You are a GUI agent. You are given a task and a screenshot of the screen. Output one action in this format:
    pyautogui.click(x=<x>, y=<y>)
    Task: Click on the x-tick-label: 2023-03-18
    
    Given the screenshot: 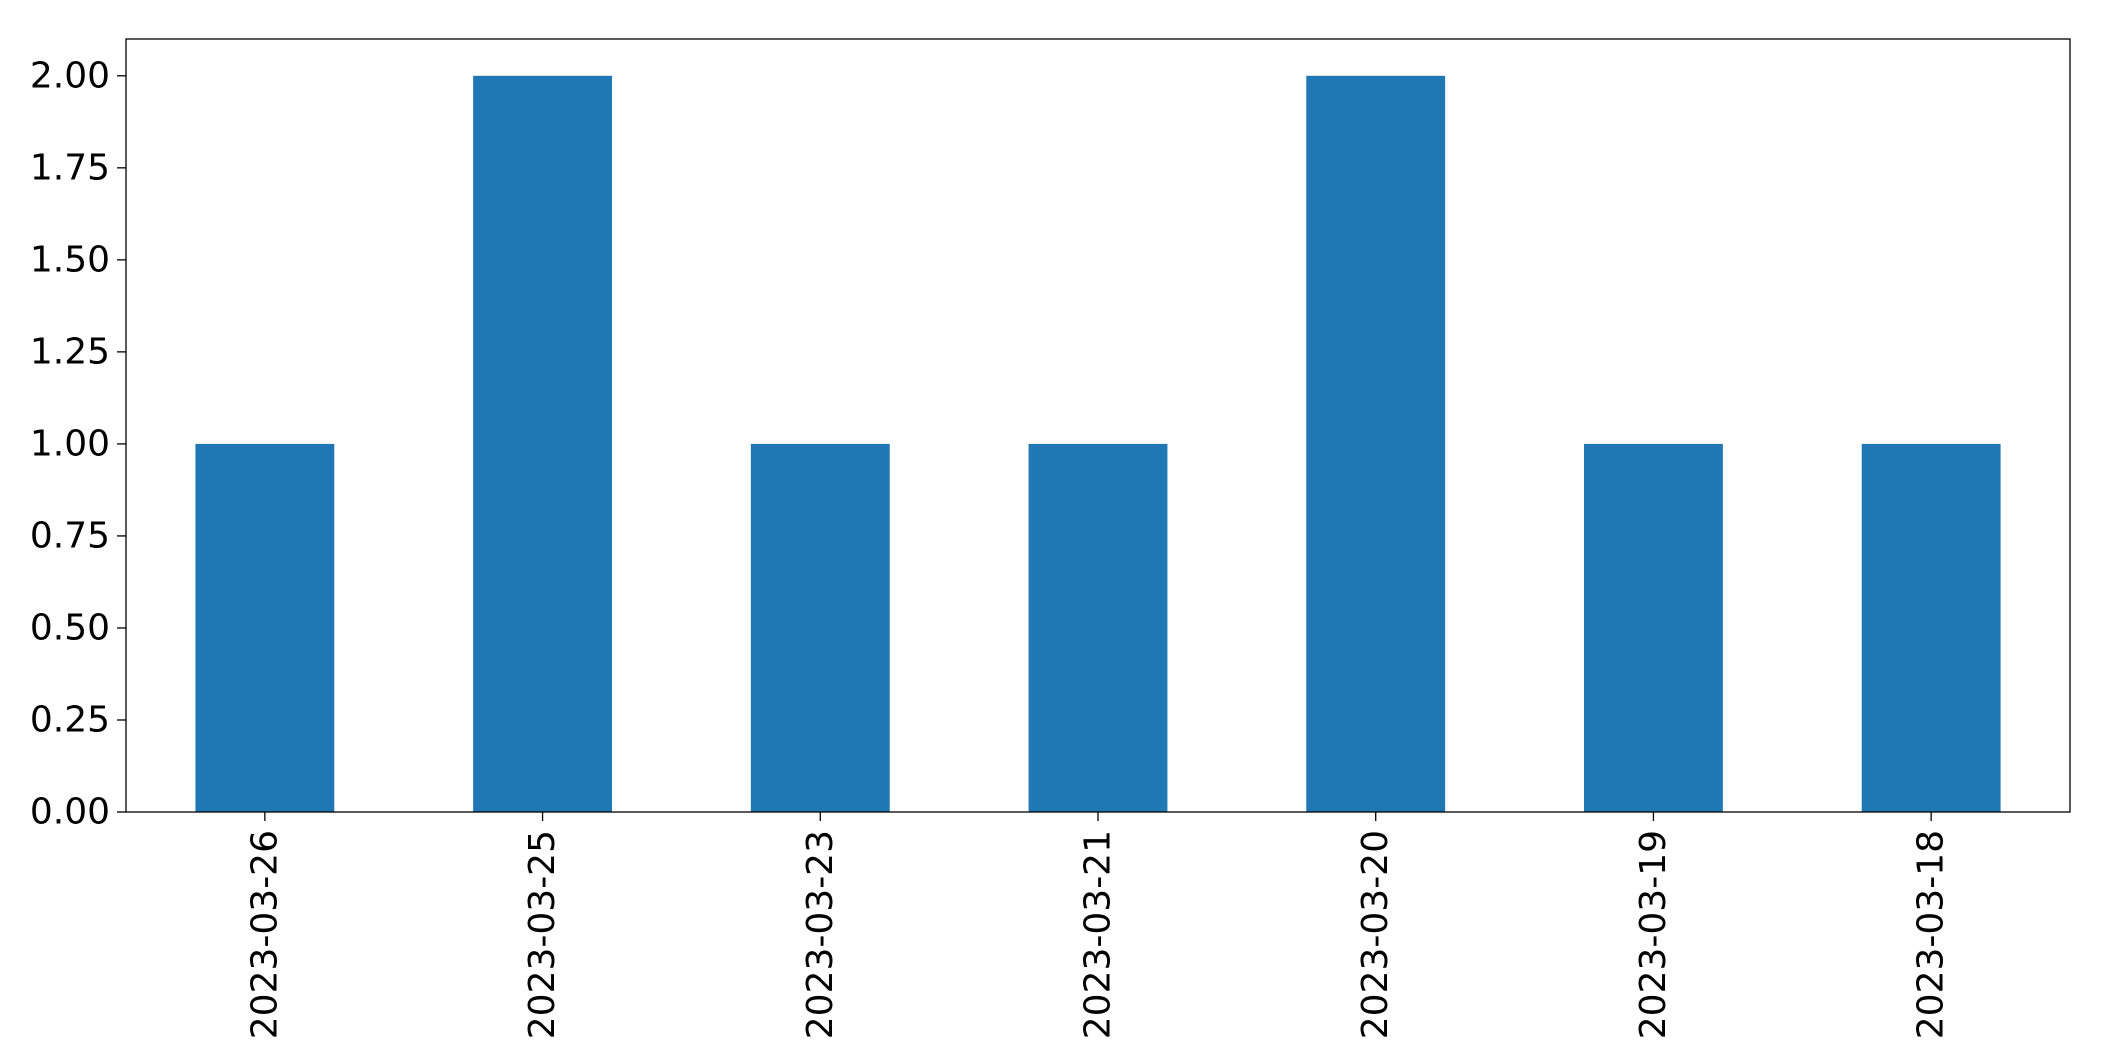 What is the action you would take?
    pyautogui.click(x=1931, y=934)
    